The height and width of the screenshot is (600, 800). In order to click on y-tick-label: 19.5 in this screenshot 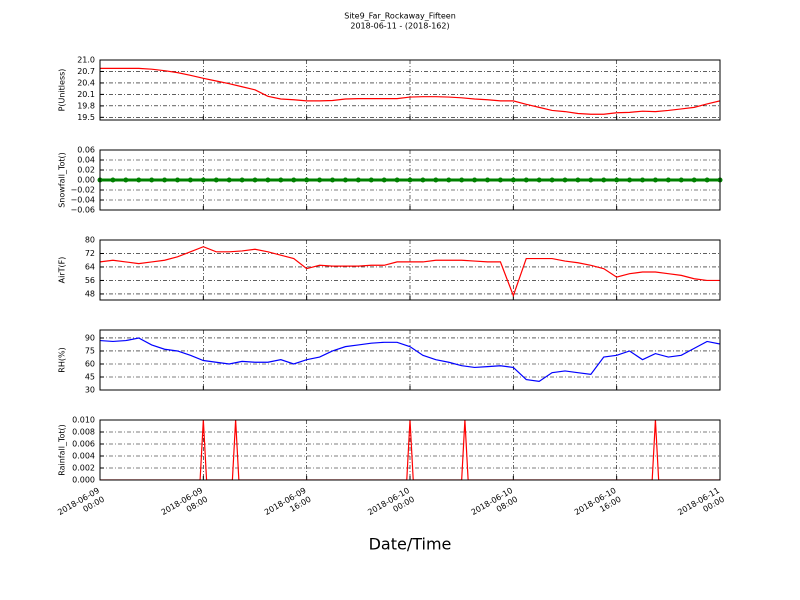, I will do `click(86, 117)`.